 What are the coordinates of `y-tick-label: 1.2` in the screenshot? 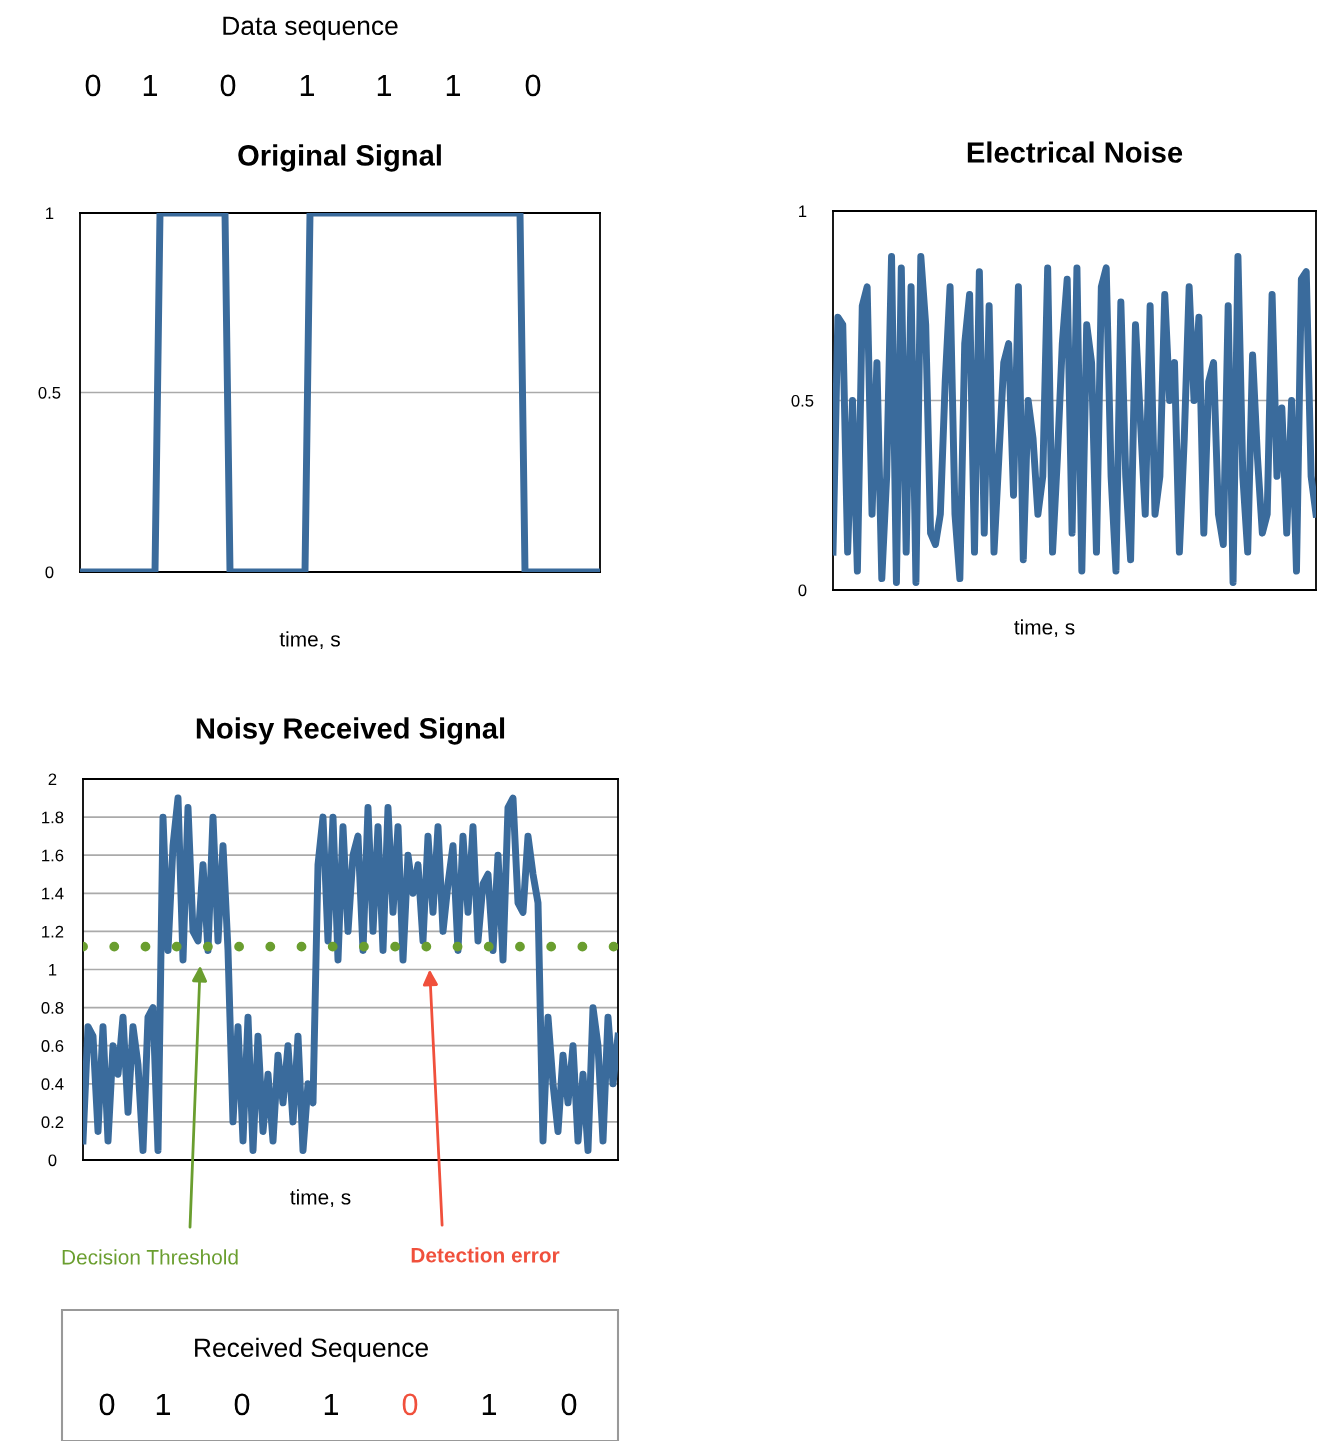 It's located at (53, 931).